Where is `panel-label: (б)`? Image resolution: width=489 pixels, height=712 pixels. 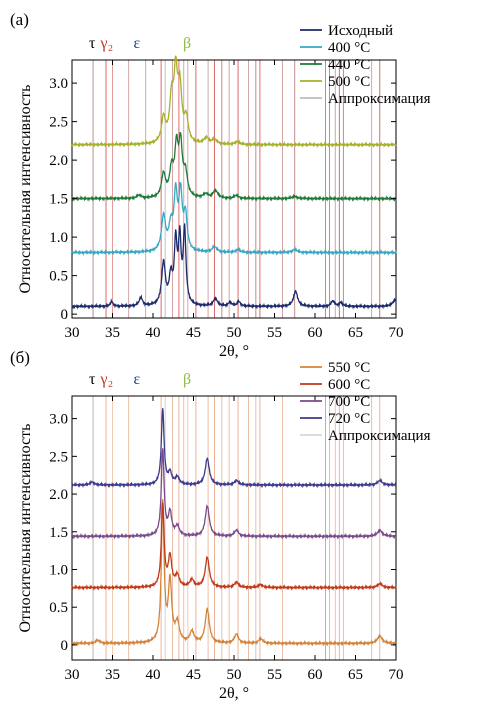 panel-label: (б) is located at coordinates (20, 357).